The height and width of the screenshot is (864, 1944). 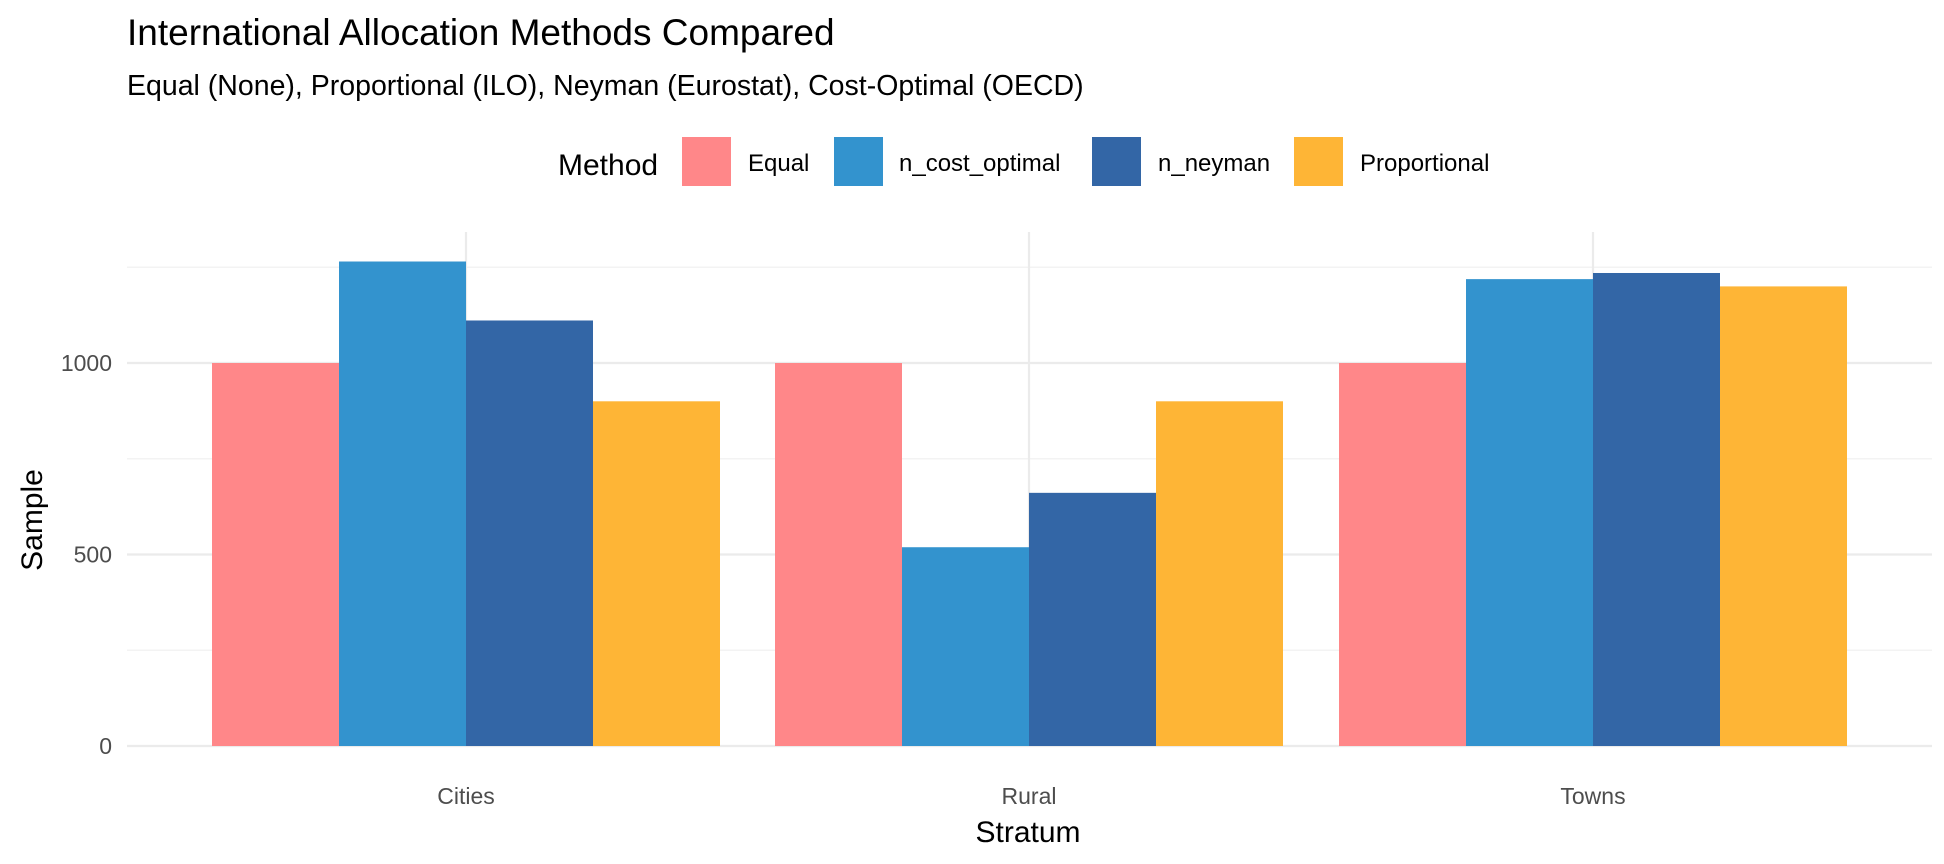 I want to click on legend-label-n-neyman: n_neyman, so click(x=1214, y=163).